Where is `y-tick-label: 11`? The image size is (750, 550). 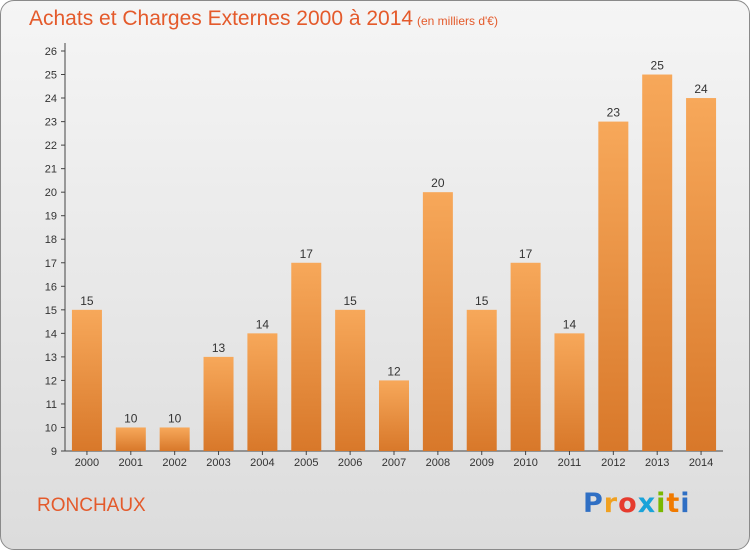 y-tick-label: 11 is located at coordinates (51, 405).